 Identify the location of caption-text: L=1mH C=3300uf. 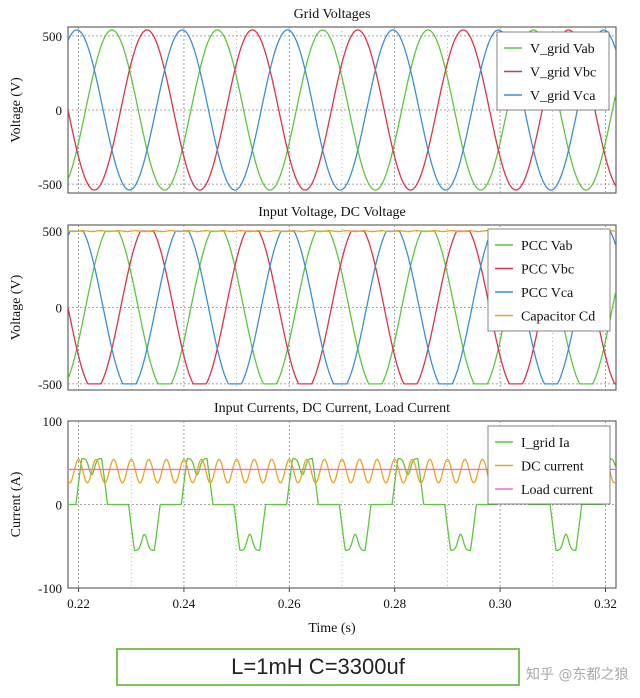
(318, 666).